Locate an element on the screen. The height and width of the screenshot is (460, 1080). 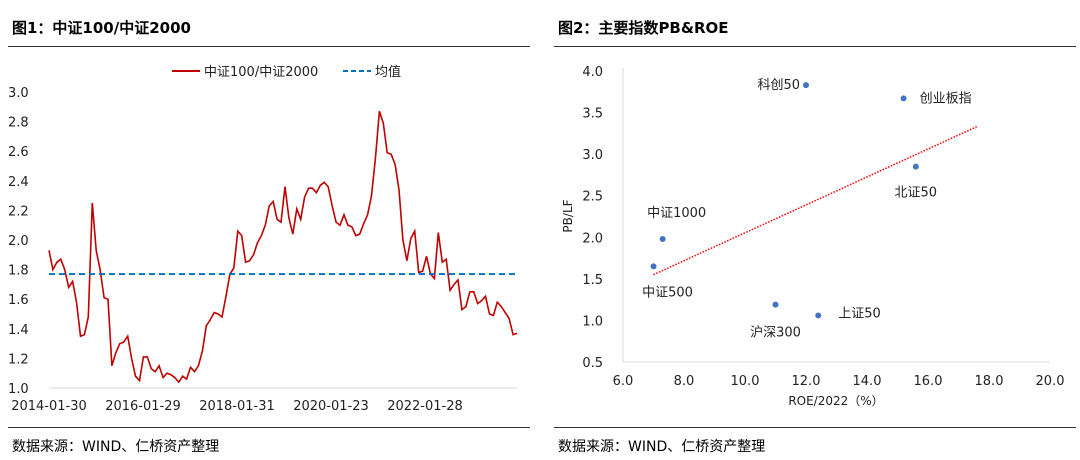
x-tick-label: 10.0 is located at coordinates (745, 381).